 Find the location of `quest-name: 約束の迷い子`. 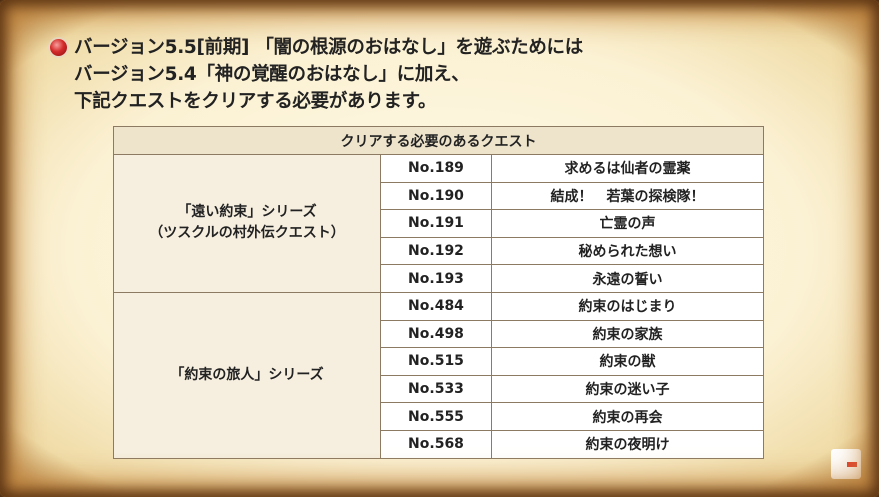

quest-name: 約束の迷い子 is located at coordinates (627, 389).